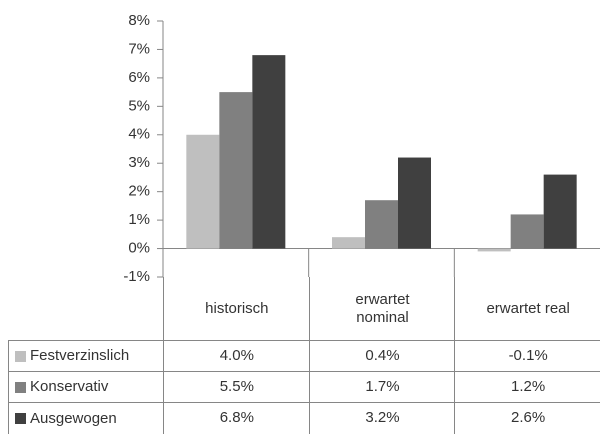 The width and height of the screenshot is (600, 434). I want to click on value-cell: 5.5%, so click(236, 387).